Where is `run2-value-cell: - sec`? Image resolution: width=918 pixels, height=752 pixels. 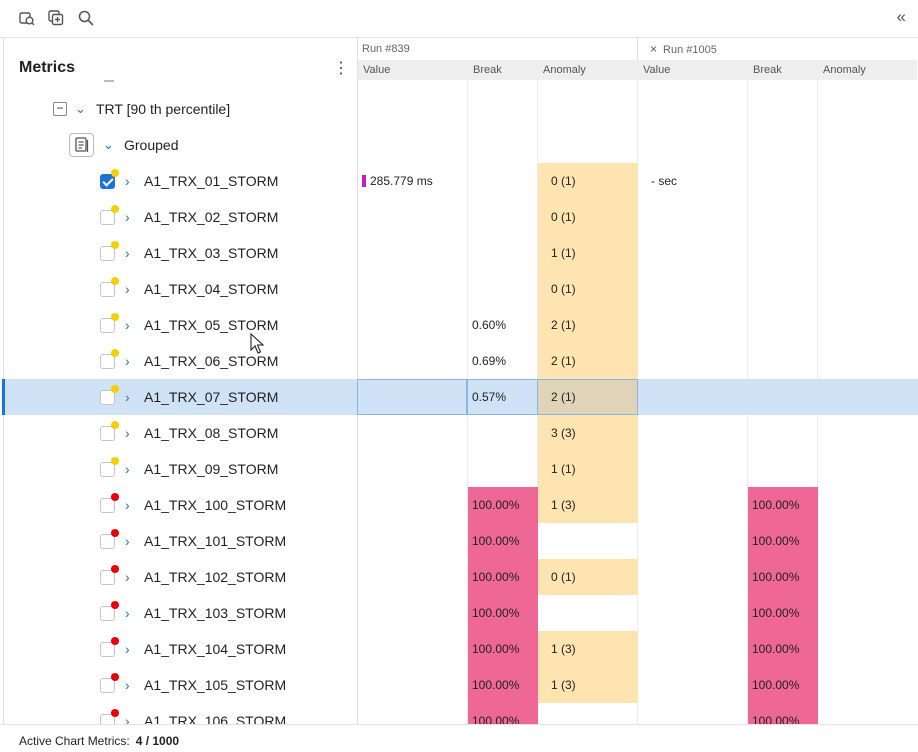 run2-value-cell: - sec is located at coordinates (664, 181).